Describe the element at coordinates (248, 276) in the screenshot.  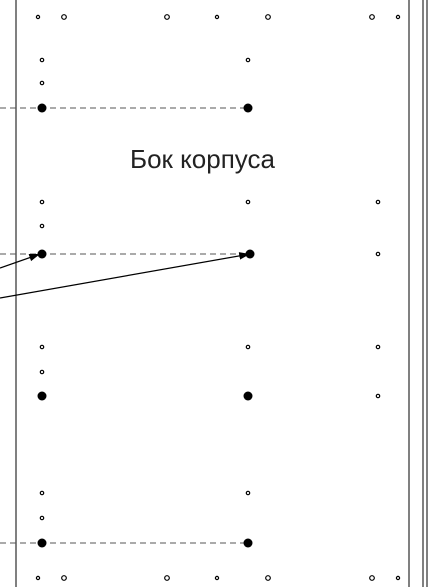
I see `middle-column-small-holes` at that location.